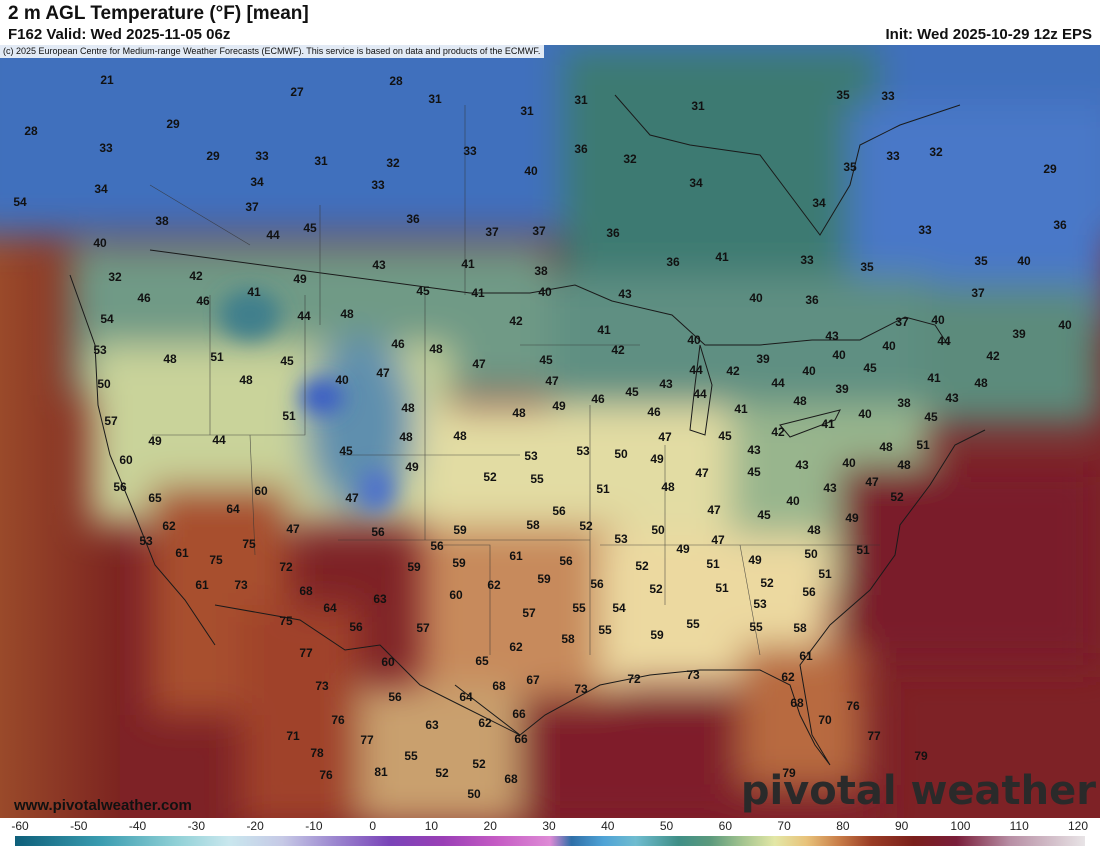 This screenshot has height=850, width=1100. Describe the element at coordinates (466, 697) in the screenshot. I see `temperature-value: 64` at that location.